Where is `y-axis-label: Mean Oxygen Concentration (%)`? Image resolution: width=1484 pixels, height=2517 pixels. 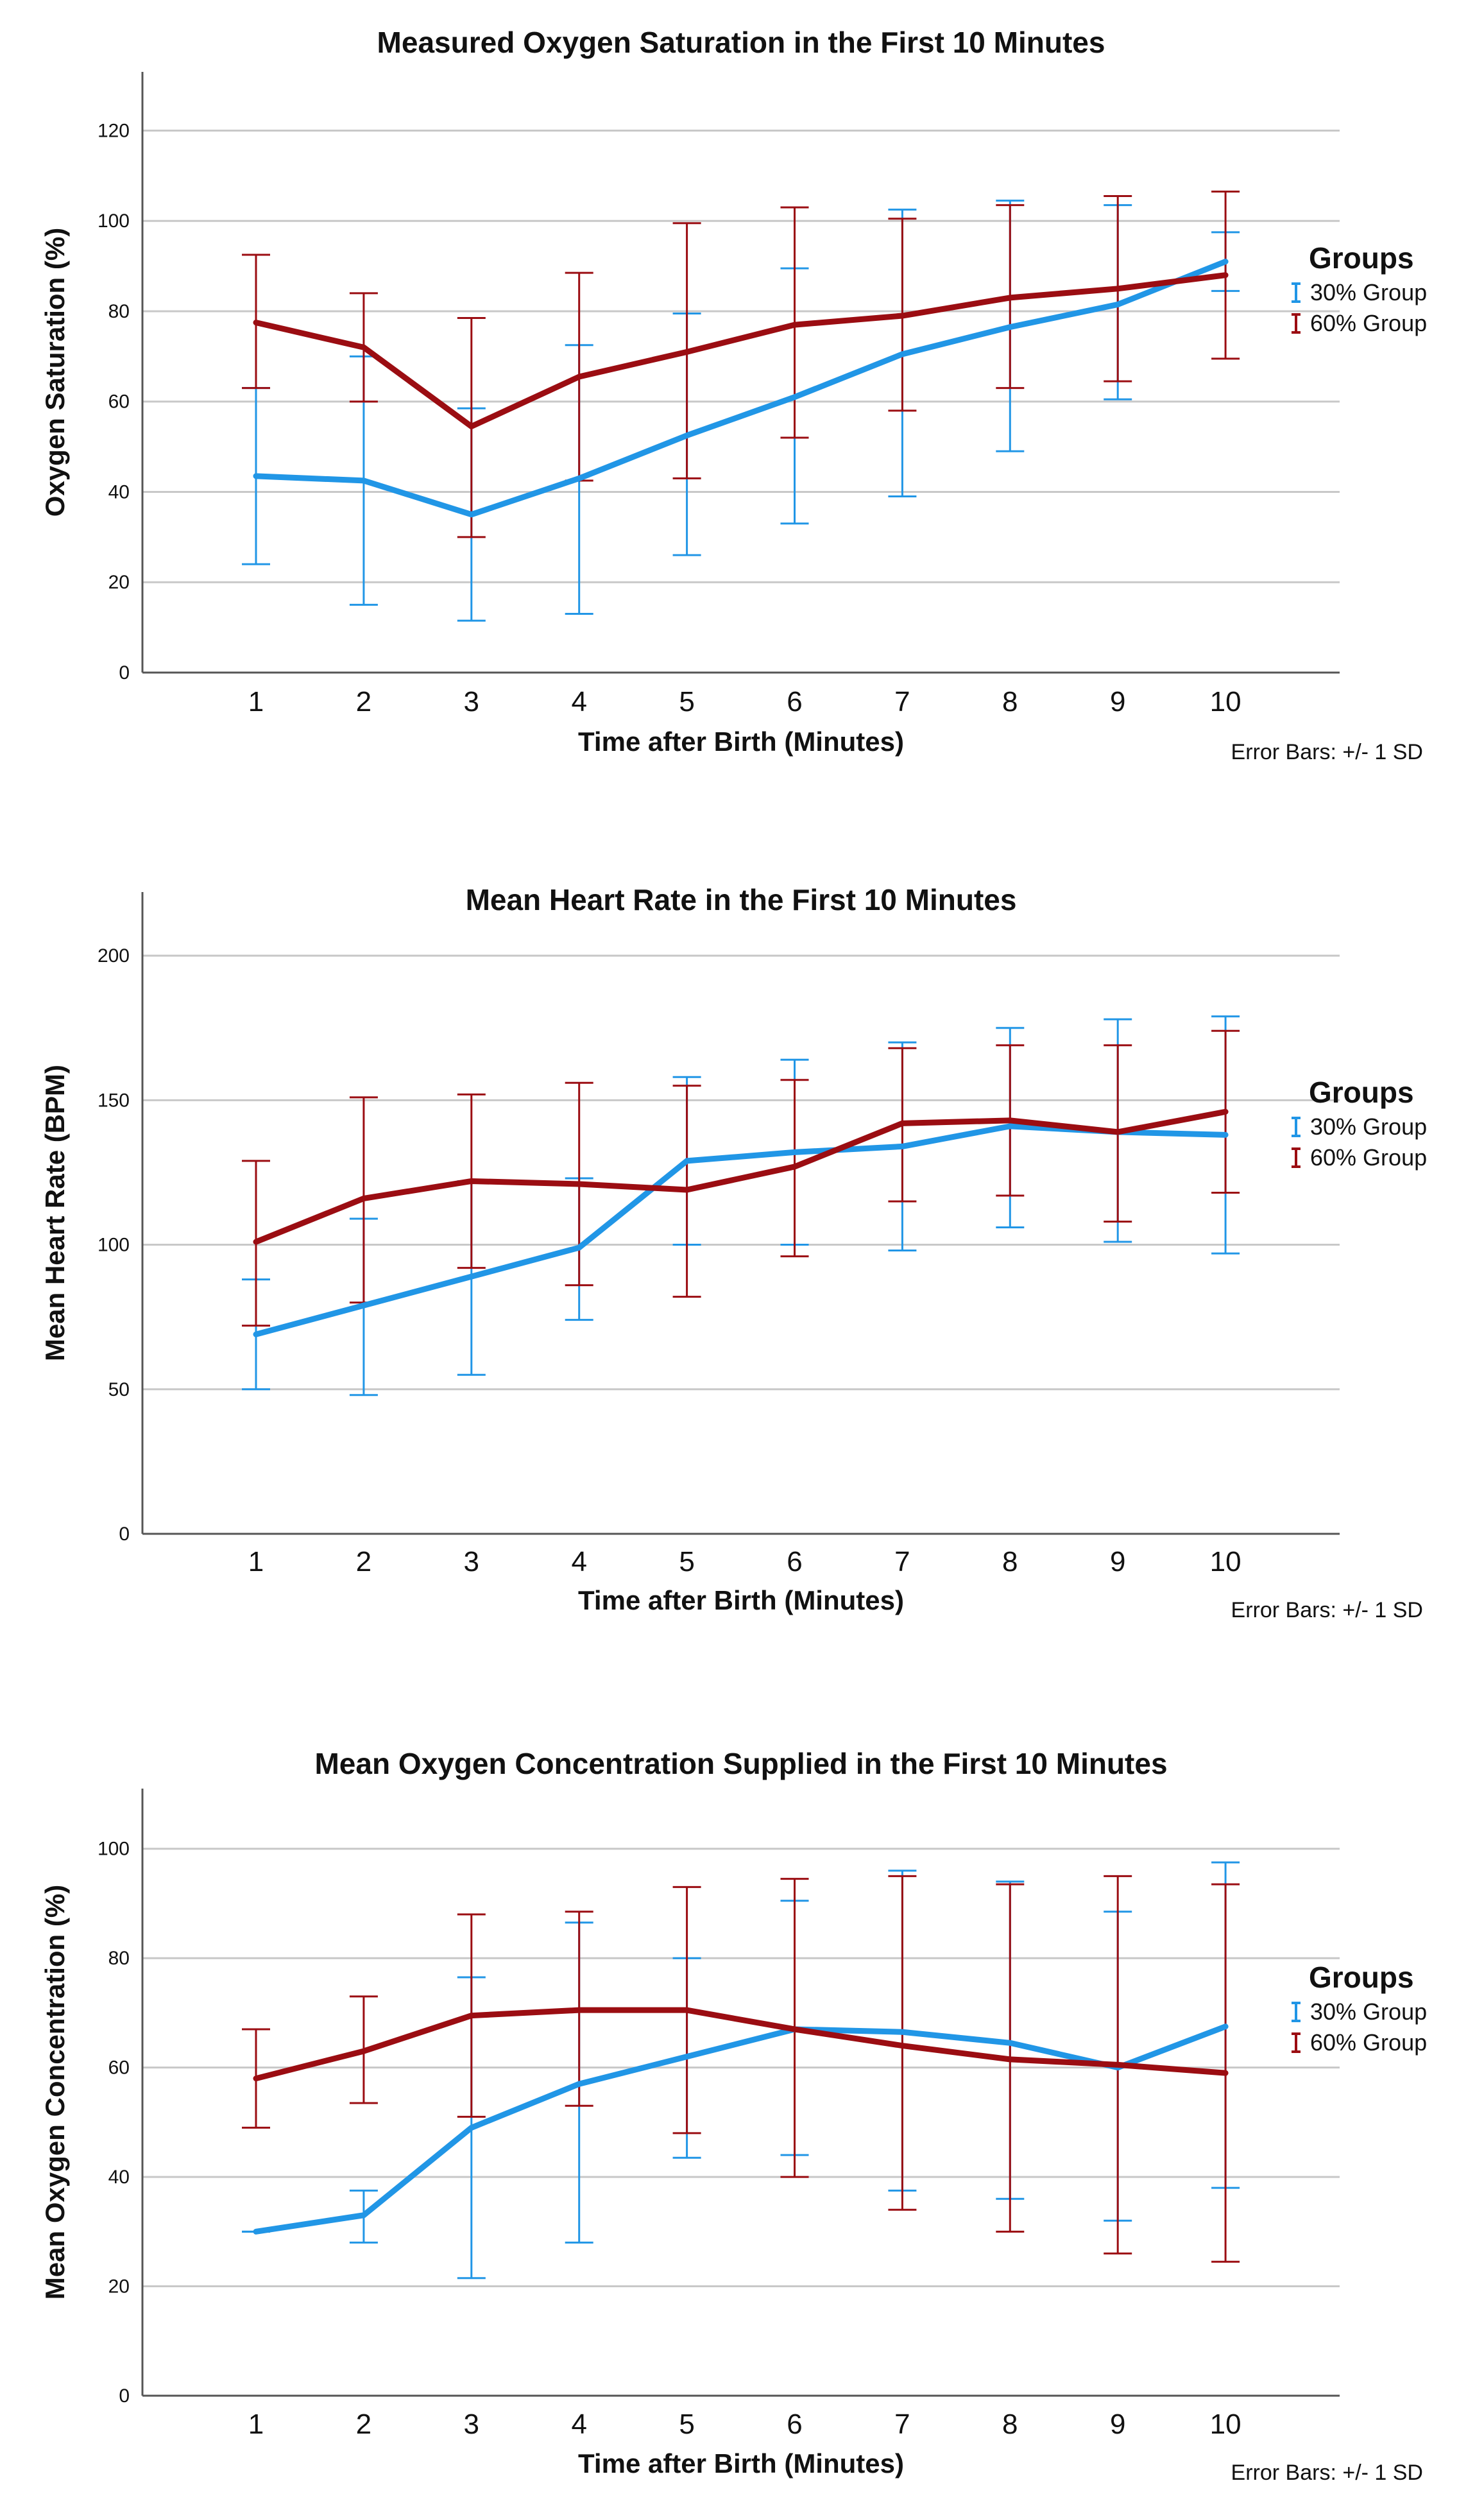
y-axis-label: Mean Oxygen Concentration (%) is located at coordinates (55, 2092).